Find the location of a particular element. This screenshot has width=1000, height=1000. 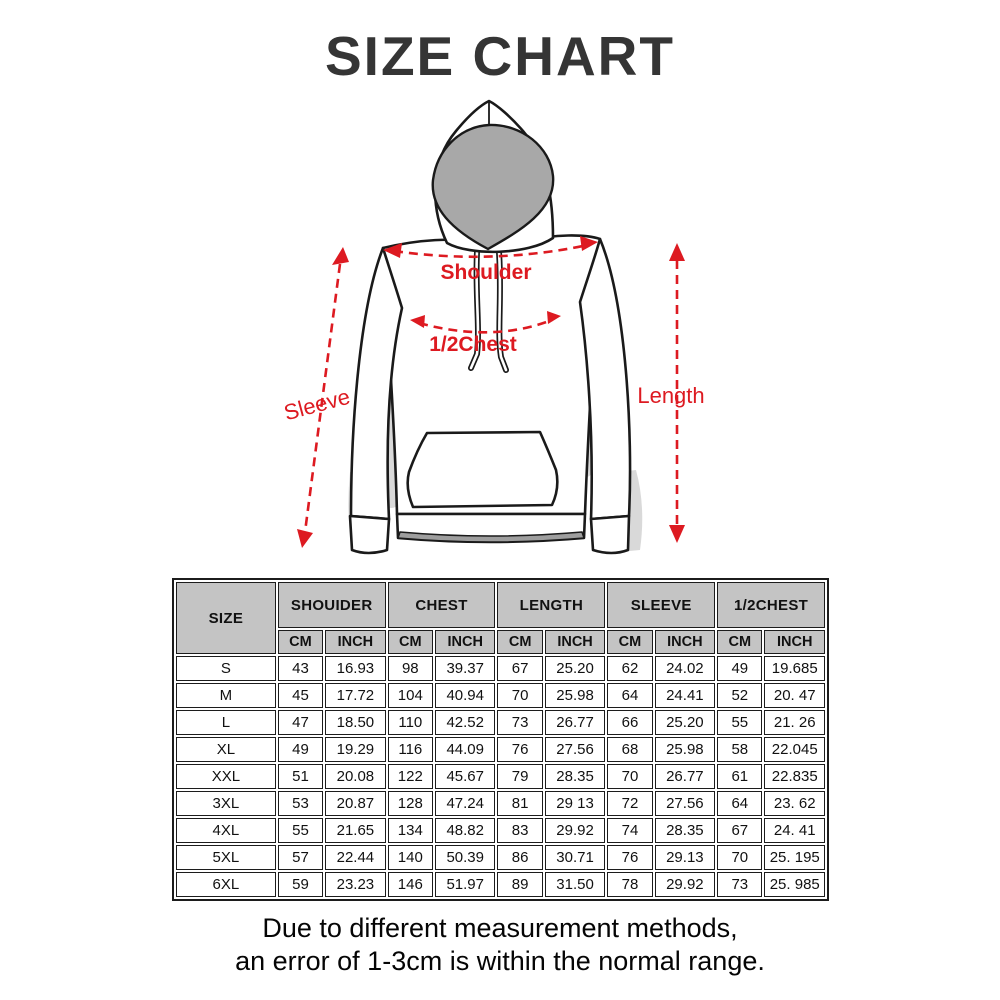

measurement-cell: 23. 62 is located at coordinates (794, 803).